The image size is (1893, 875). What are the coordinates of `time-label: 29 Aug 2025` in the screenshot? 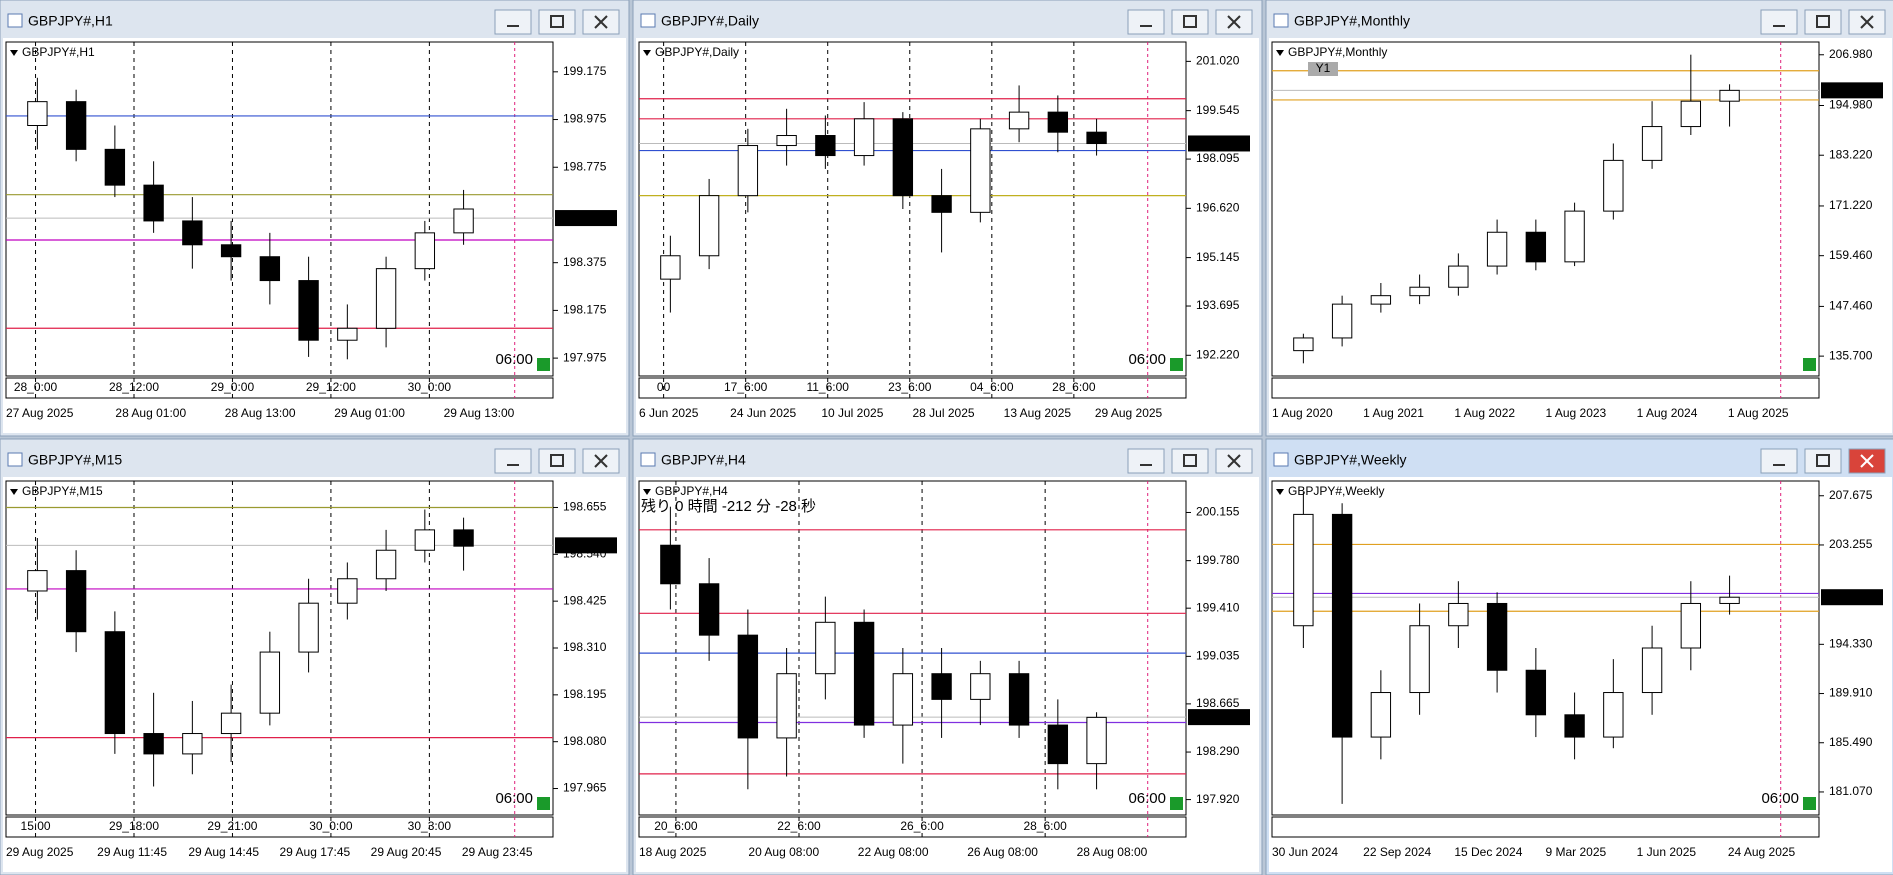 It's located at (1129, 413).